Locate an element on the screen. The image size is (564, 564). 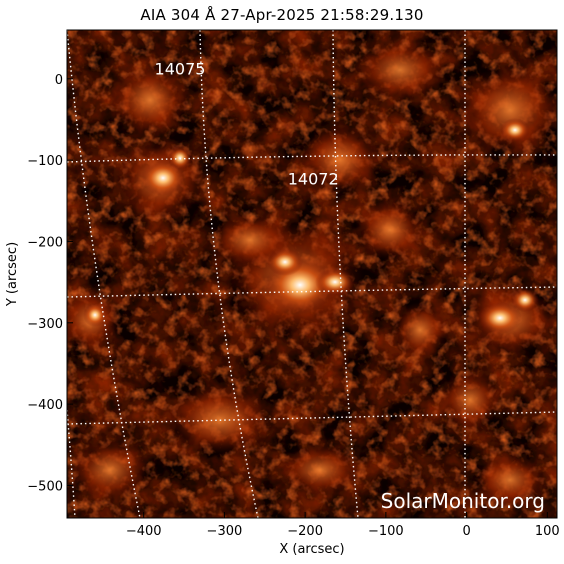
watermark: SolarMonitor.org is located at coordinates (463, 501).